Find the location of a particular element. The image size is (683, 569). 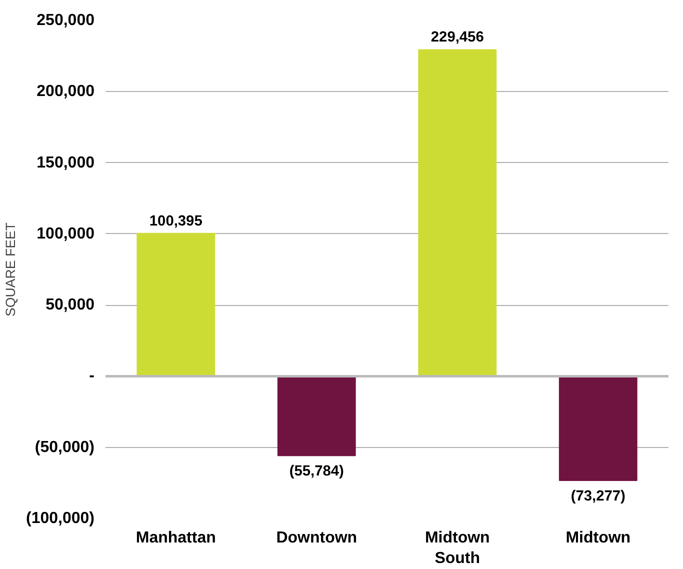

y-axis-title: SQUARE FEET is located at coordinates (10, 269).